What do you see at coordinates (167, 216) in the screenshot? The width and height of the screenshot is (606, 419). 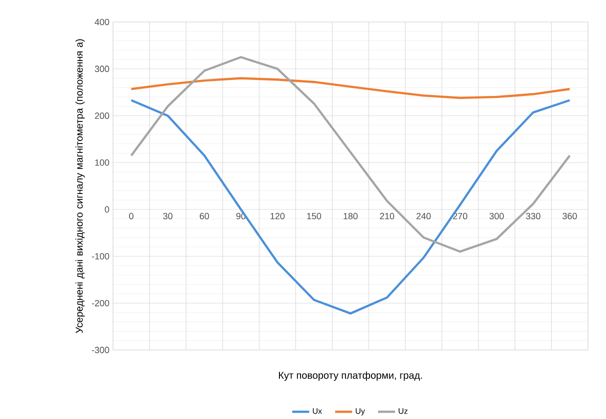 I see `x-tick-label: 30` at bounding box center [167, 216].